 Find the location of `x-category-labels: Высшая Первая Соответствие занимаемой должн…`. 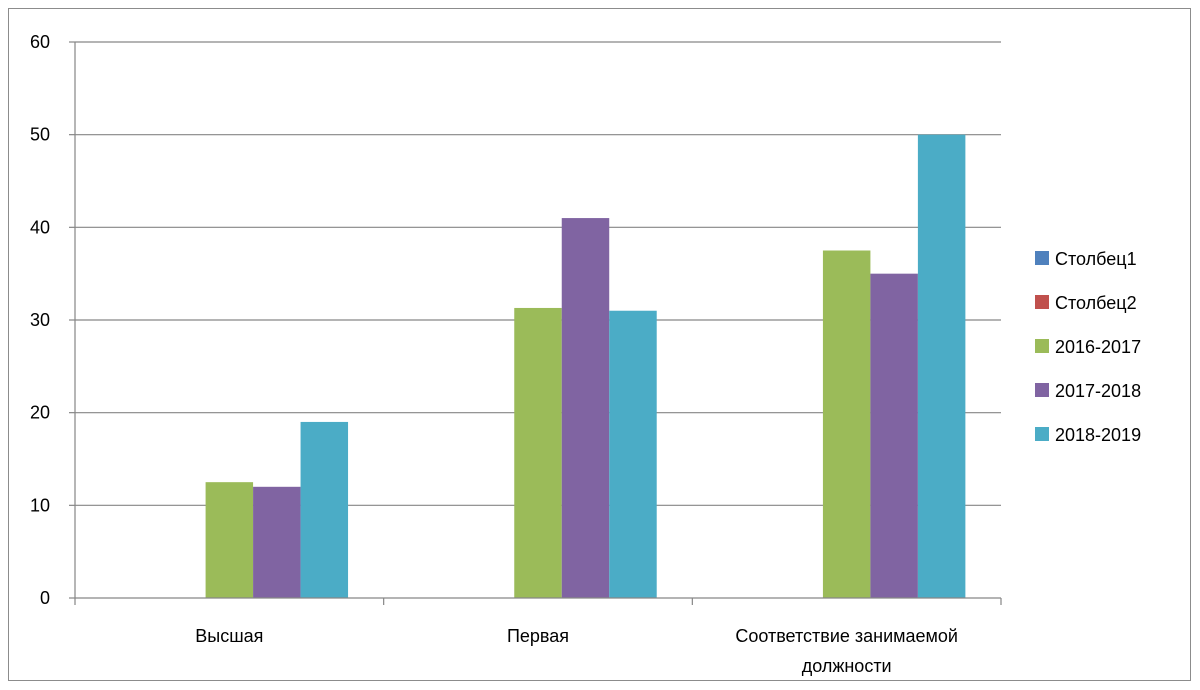

x-category-labels: Высшая Первая Соответствие занимаемой должн… is located at coordinates (576, 651).